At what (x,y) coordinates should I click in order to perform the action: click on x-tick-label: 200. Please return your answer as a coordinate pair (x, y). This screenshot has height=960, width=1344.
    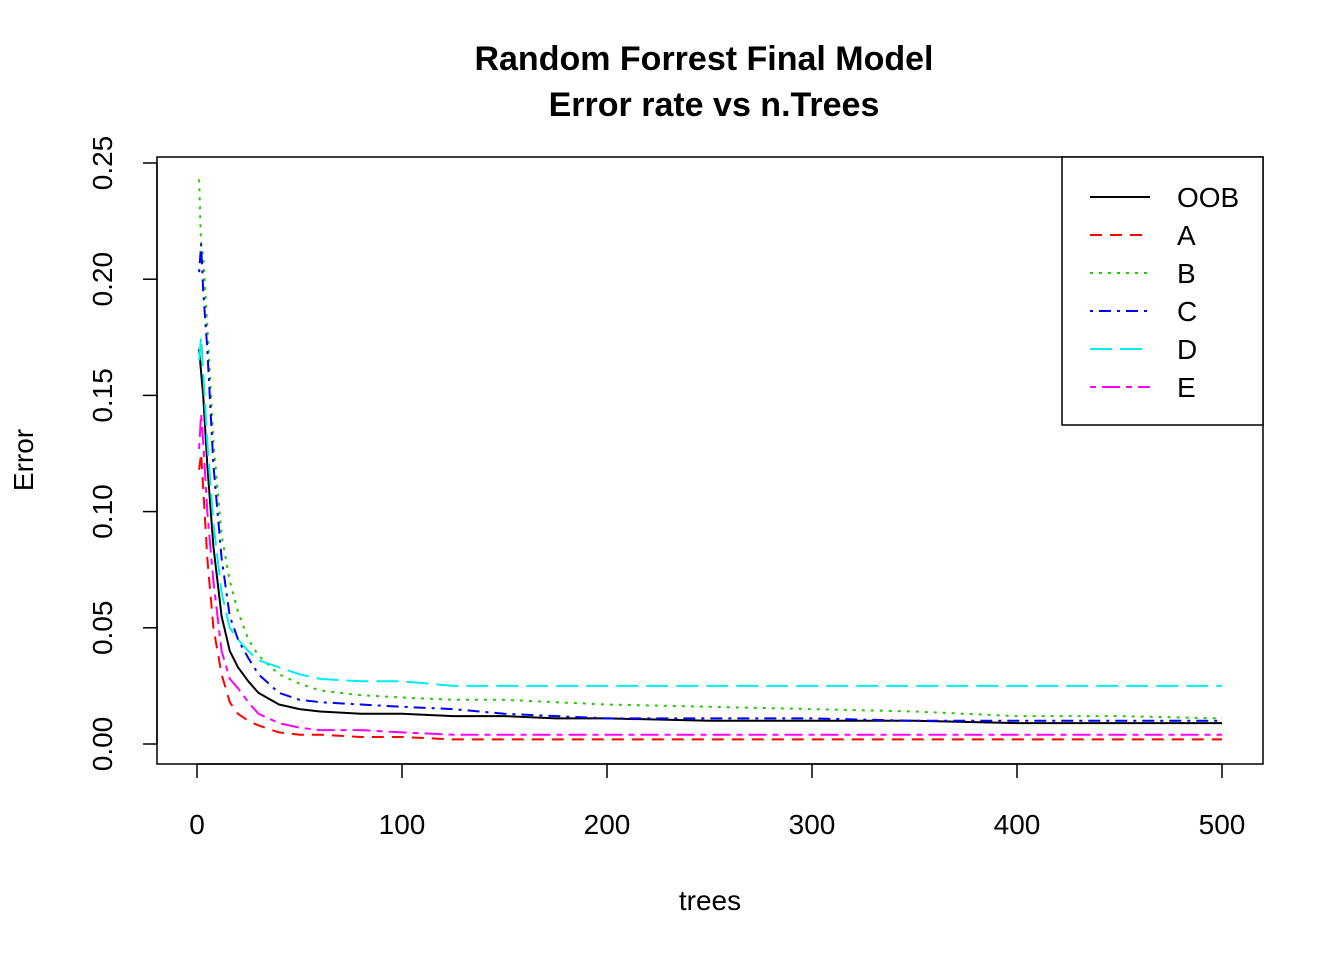
    Looking at the image, I should click on (607, 824).